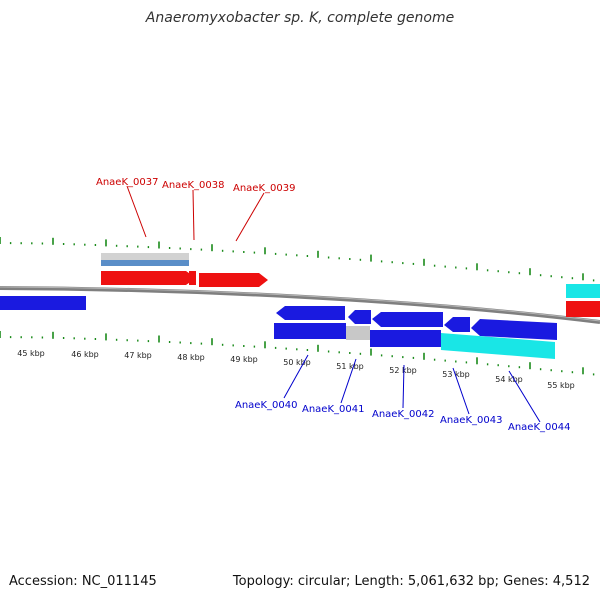 The image size is (600, 600). What do you see at coordinates (43, 303) in the screenshot?
I see `gene-feature-blue-left` at bounding box center [43, 303].